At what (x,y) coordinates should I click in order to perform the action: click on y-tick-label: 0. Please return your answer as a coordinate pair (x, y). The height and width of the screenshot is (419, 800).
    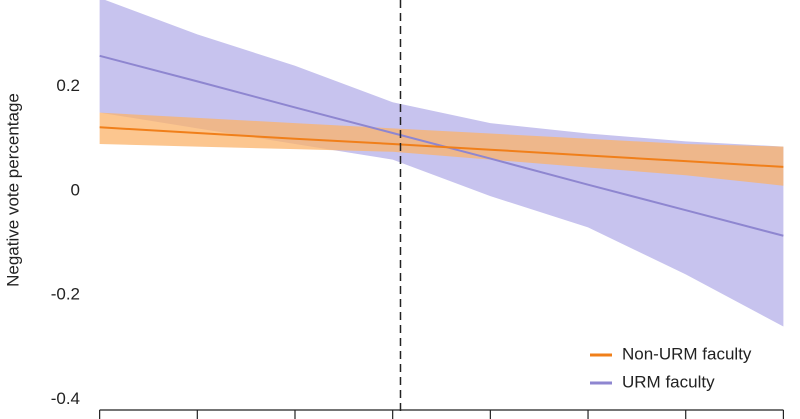
    Looking at the image, I should click on (75, 189).